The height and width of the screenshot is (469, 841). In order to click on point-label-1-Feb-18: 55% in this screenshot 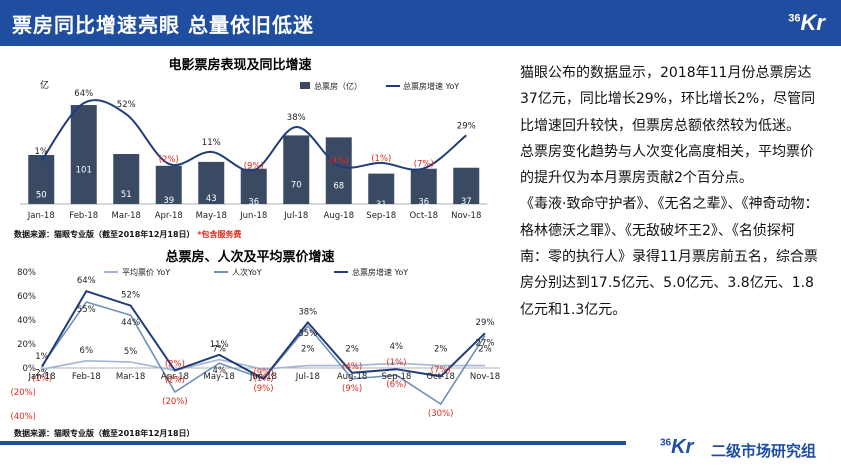, I will do `click(86, 310)`.